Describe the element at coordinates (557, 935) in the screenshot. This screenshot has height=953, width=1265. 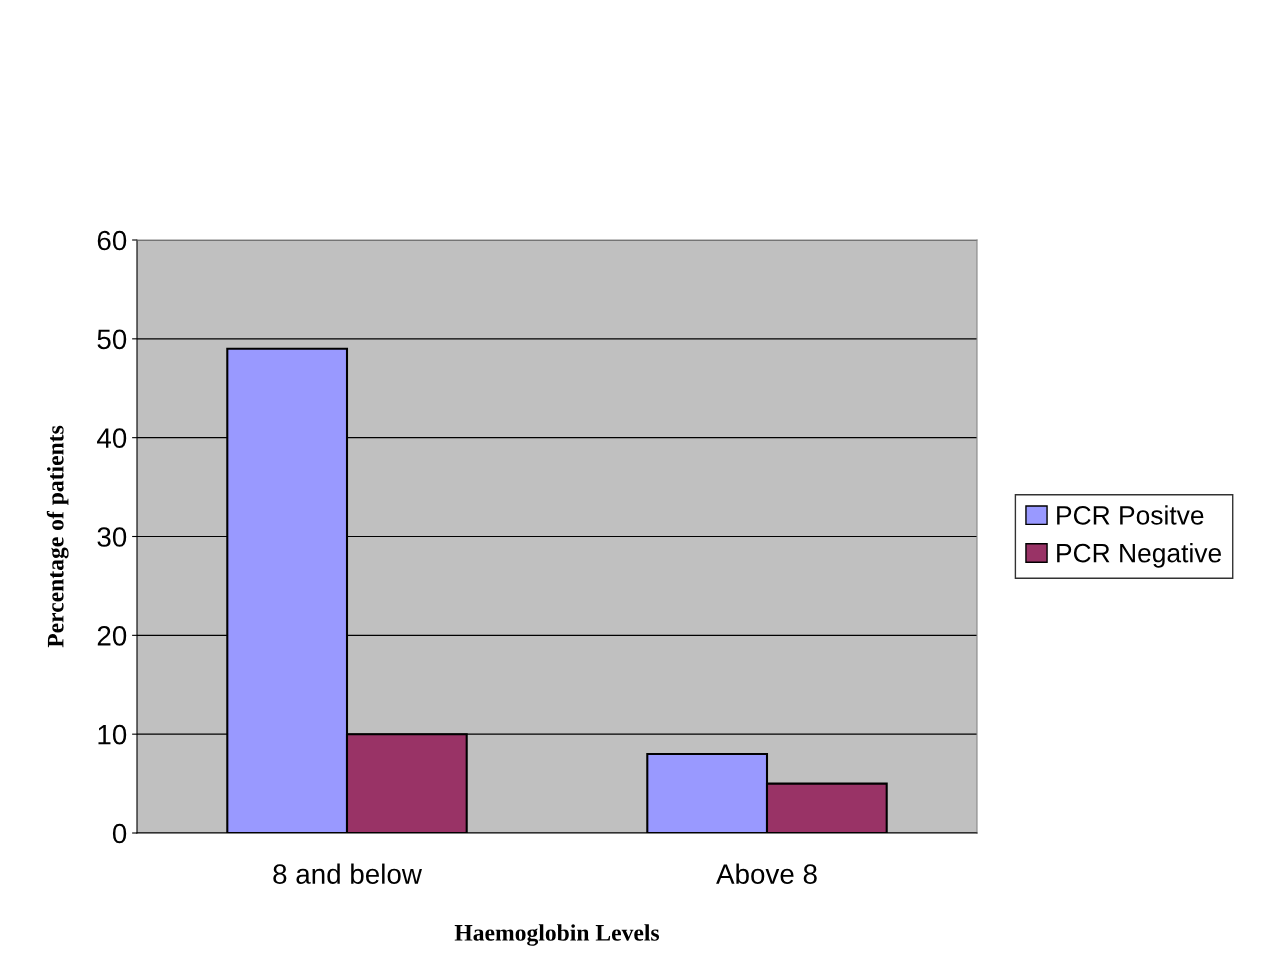
I see `x-axis-title: Haemoglobin Levels` at that location.